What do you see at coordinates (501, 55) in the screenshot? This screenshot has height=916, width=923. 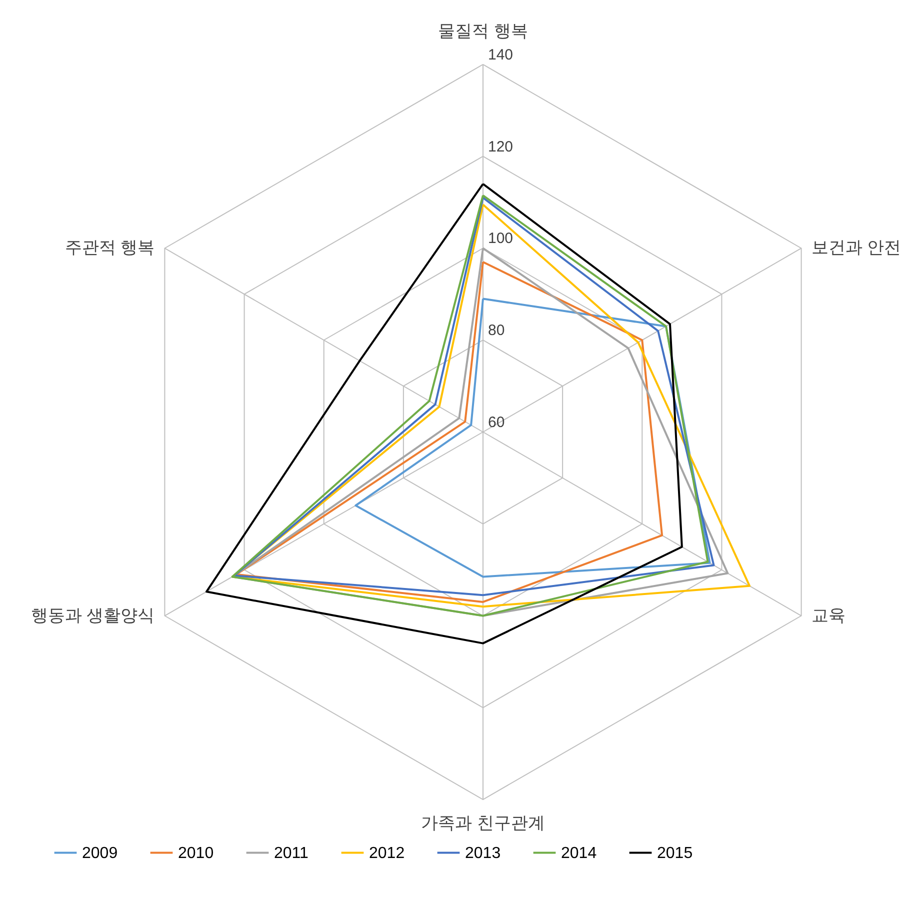 I see `y-tick-label: 140` at bounding box center [501, 55].